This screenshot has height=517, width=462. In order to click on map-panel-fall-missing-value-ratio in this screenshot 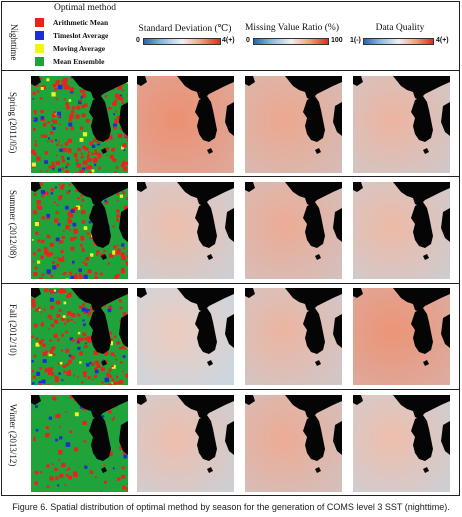, I will do `click(293, 336)`.